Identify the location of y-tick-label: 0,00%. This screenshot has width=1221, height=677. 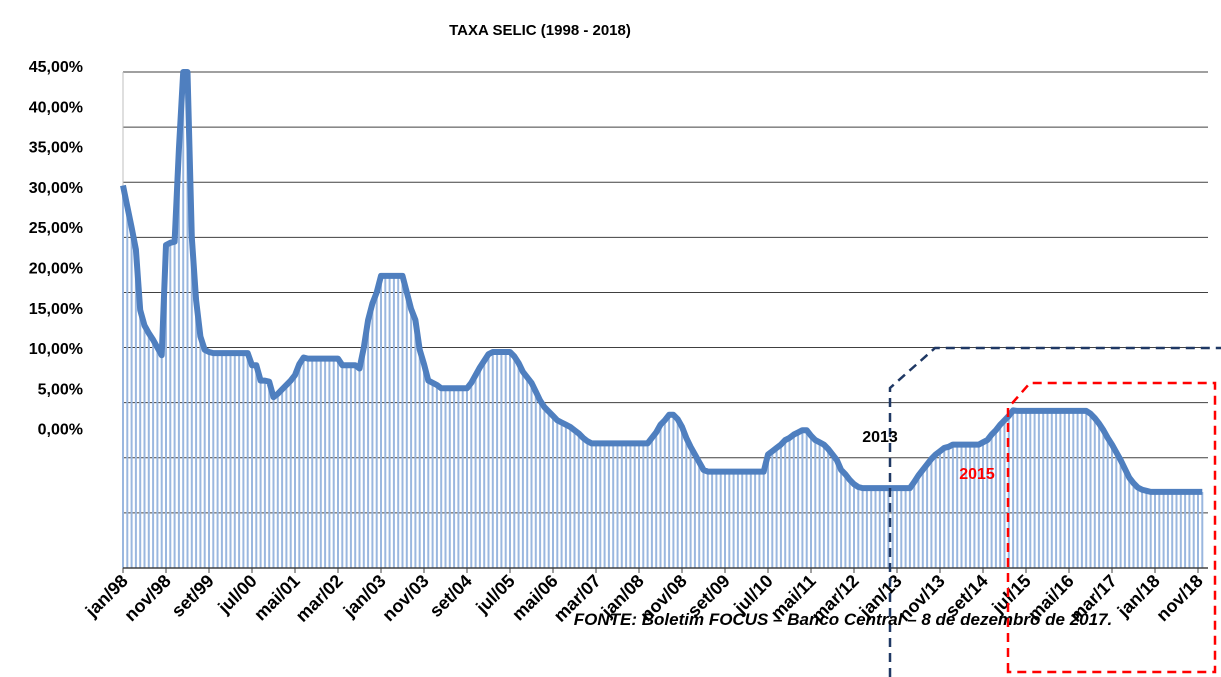
(60, 430).